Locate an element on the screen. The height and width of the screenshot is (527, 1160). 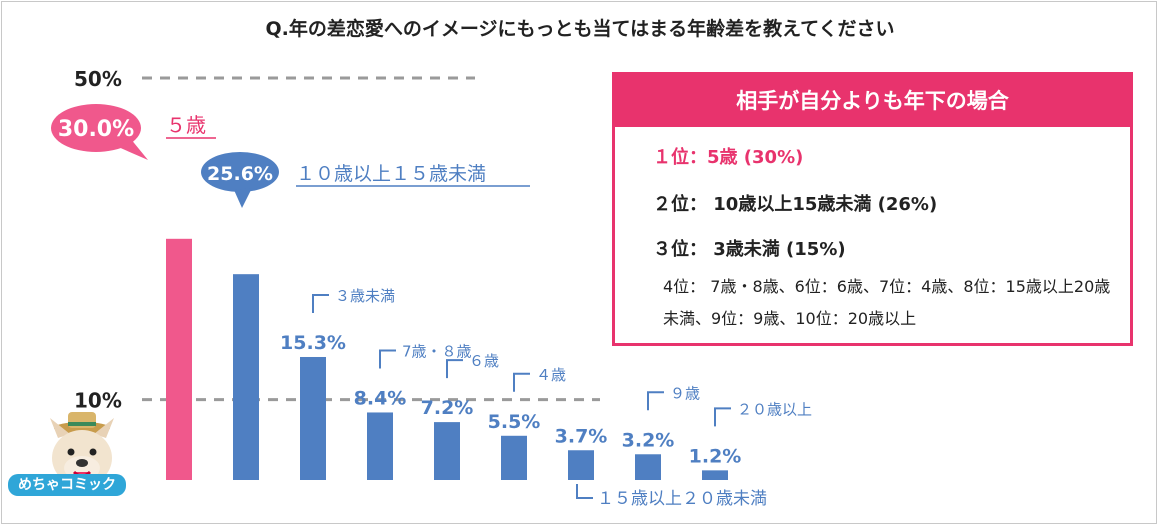
ranking-header: 相手が自分よりも年下の場合 is located at coordinates (872, 101).